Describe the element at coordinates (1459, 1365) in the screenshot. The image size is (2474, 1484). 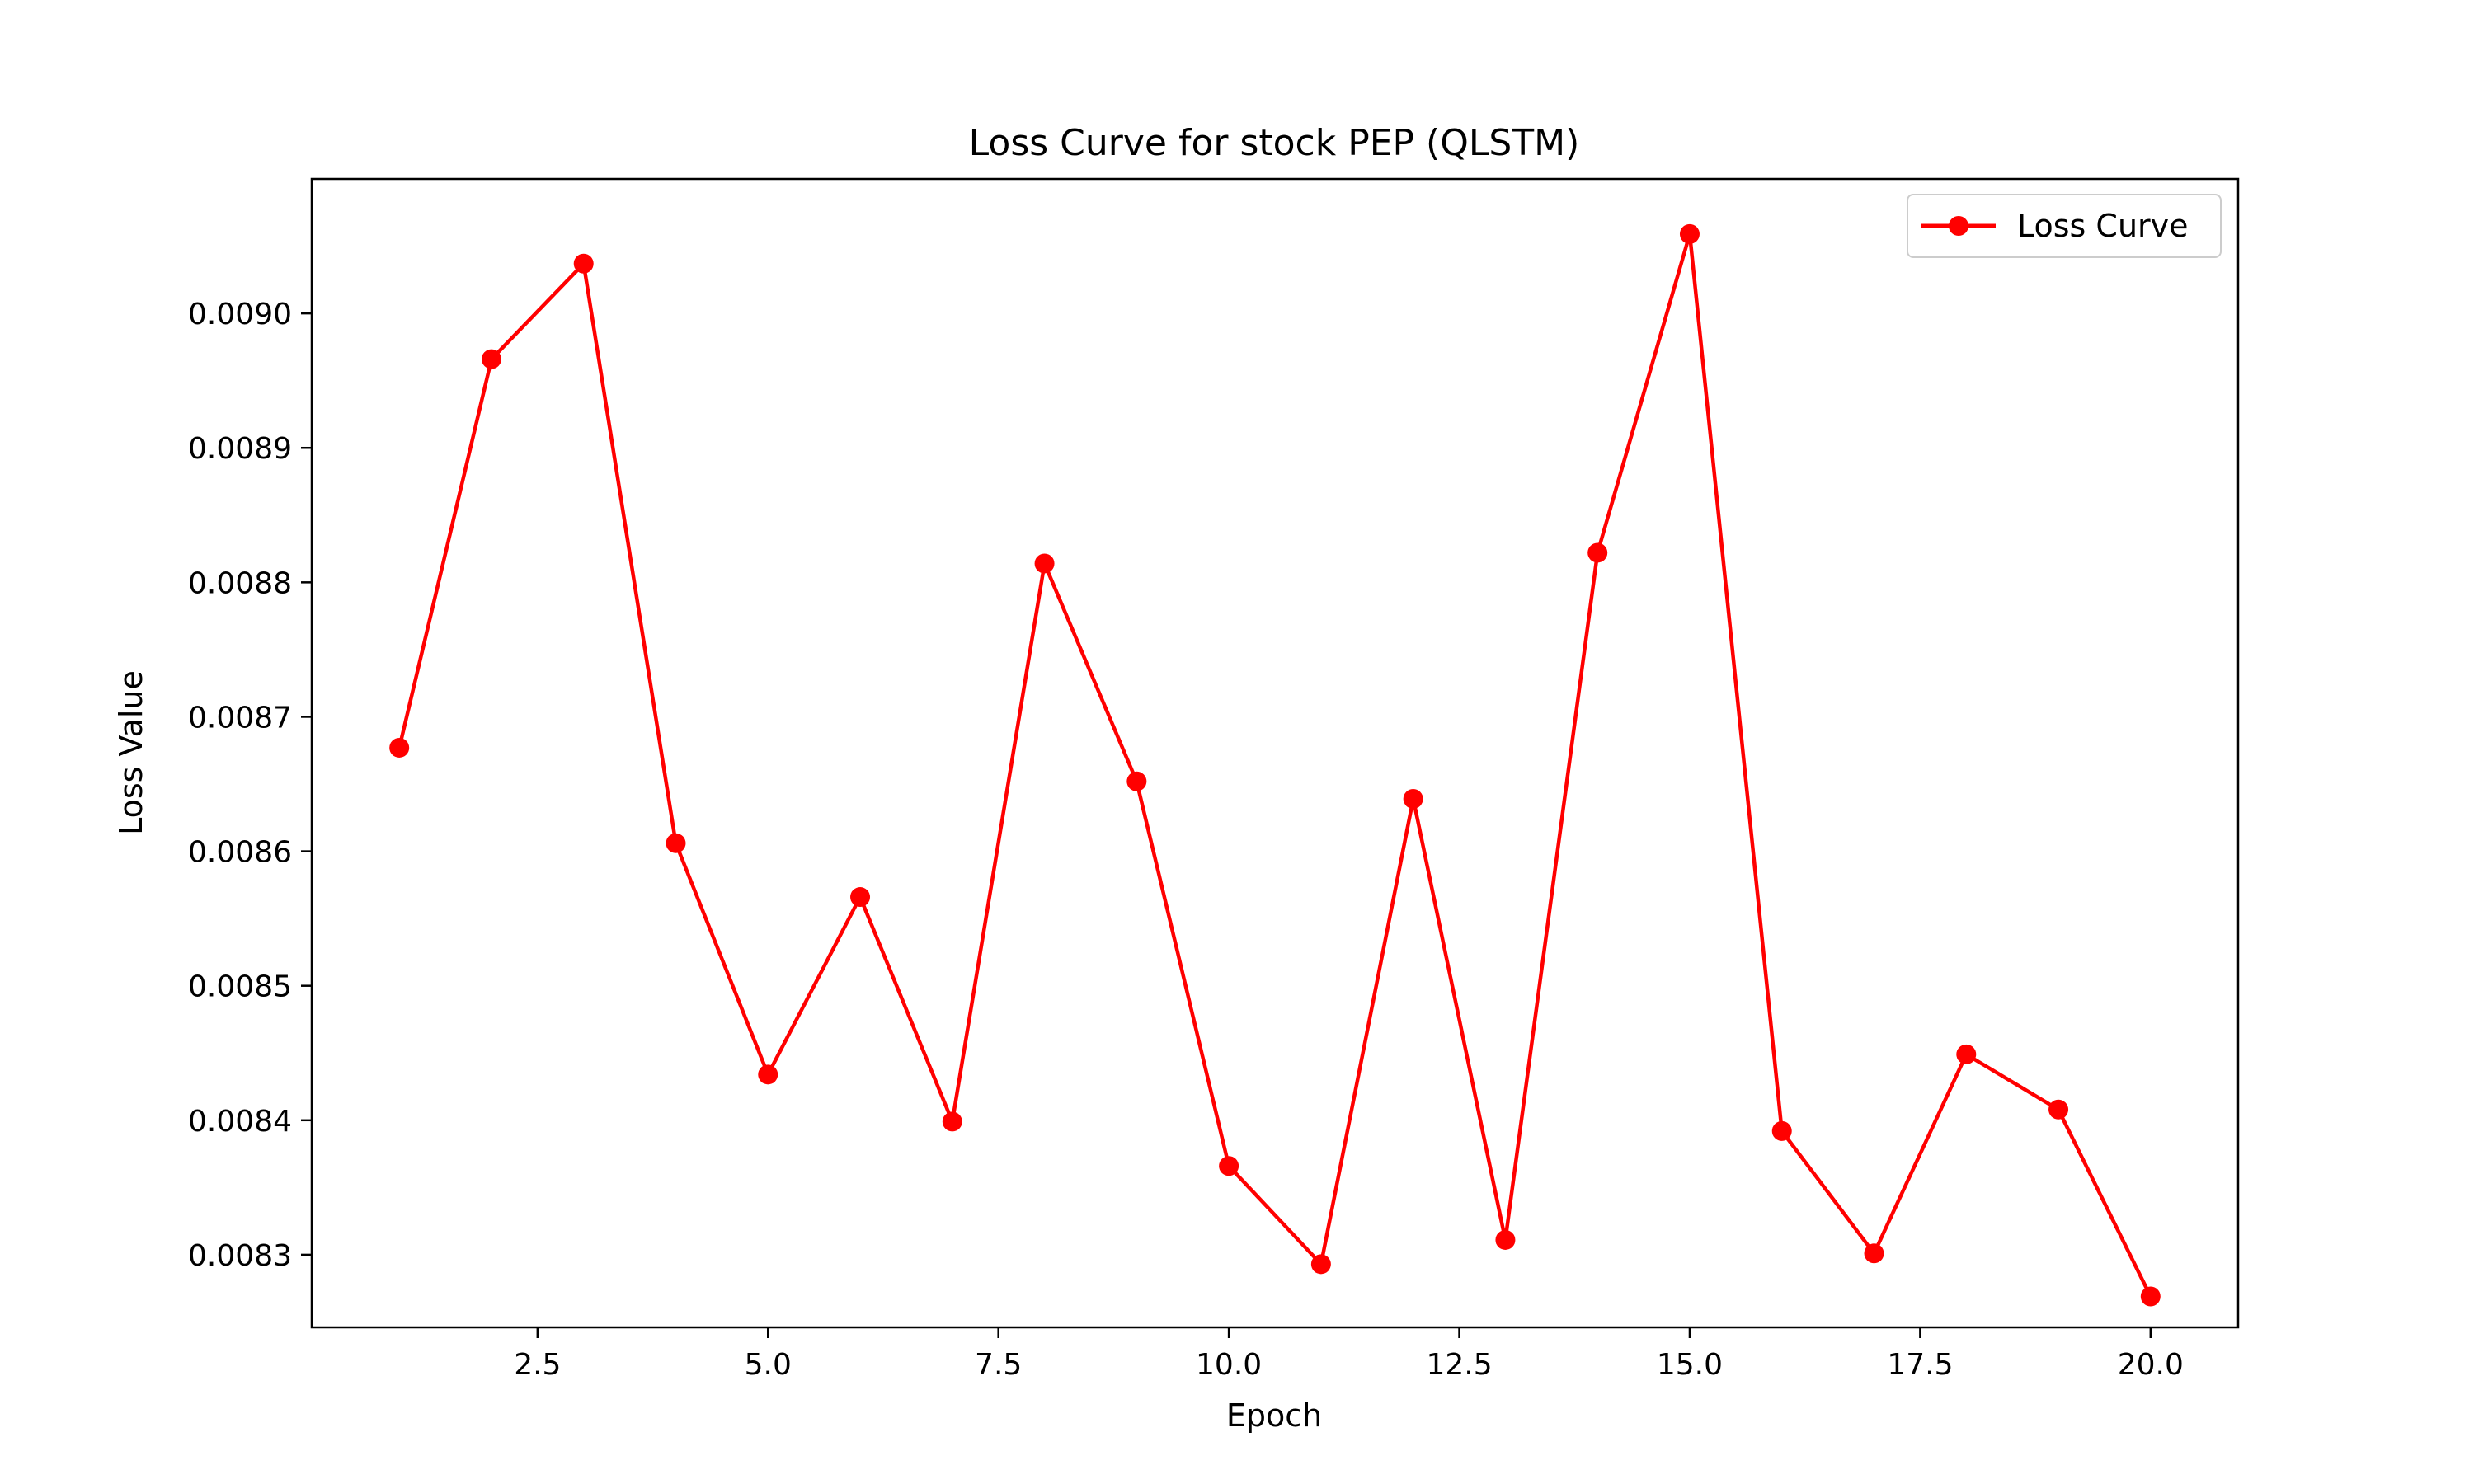
I see `x-tick-label: 12.5` at that location.